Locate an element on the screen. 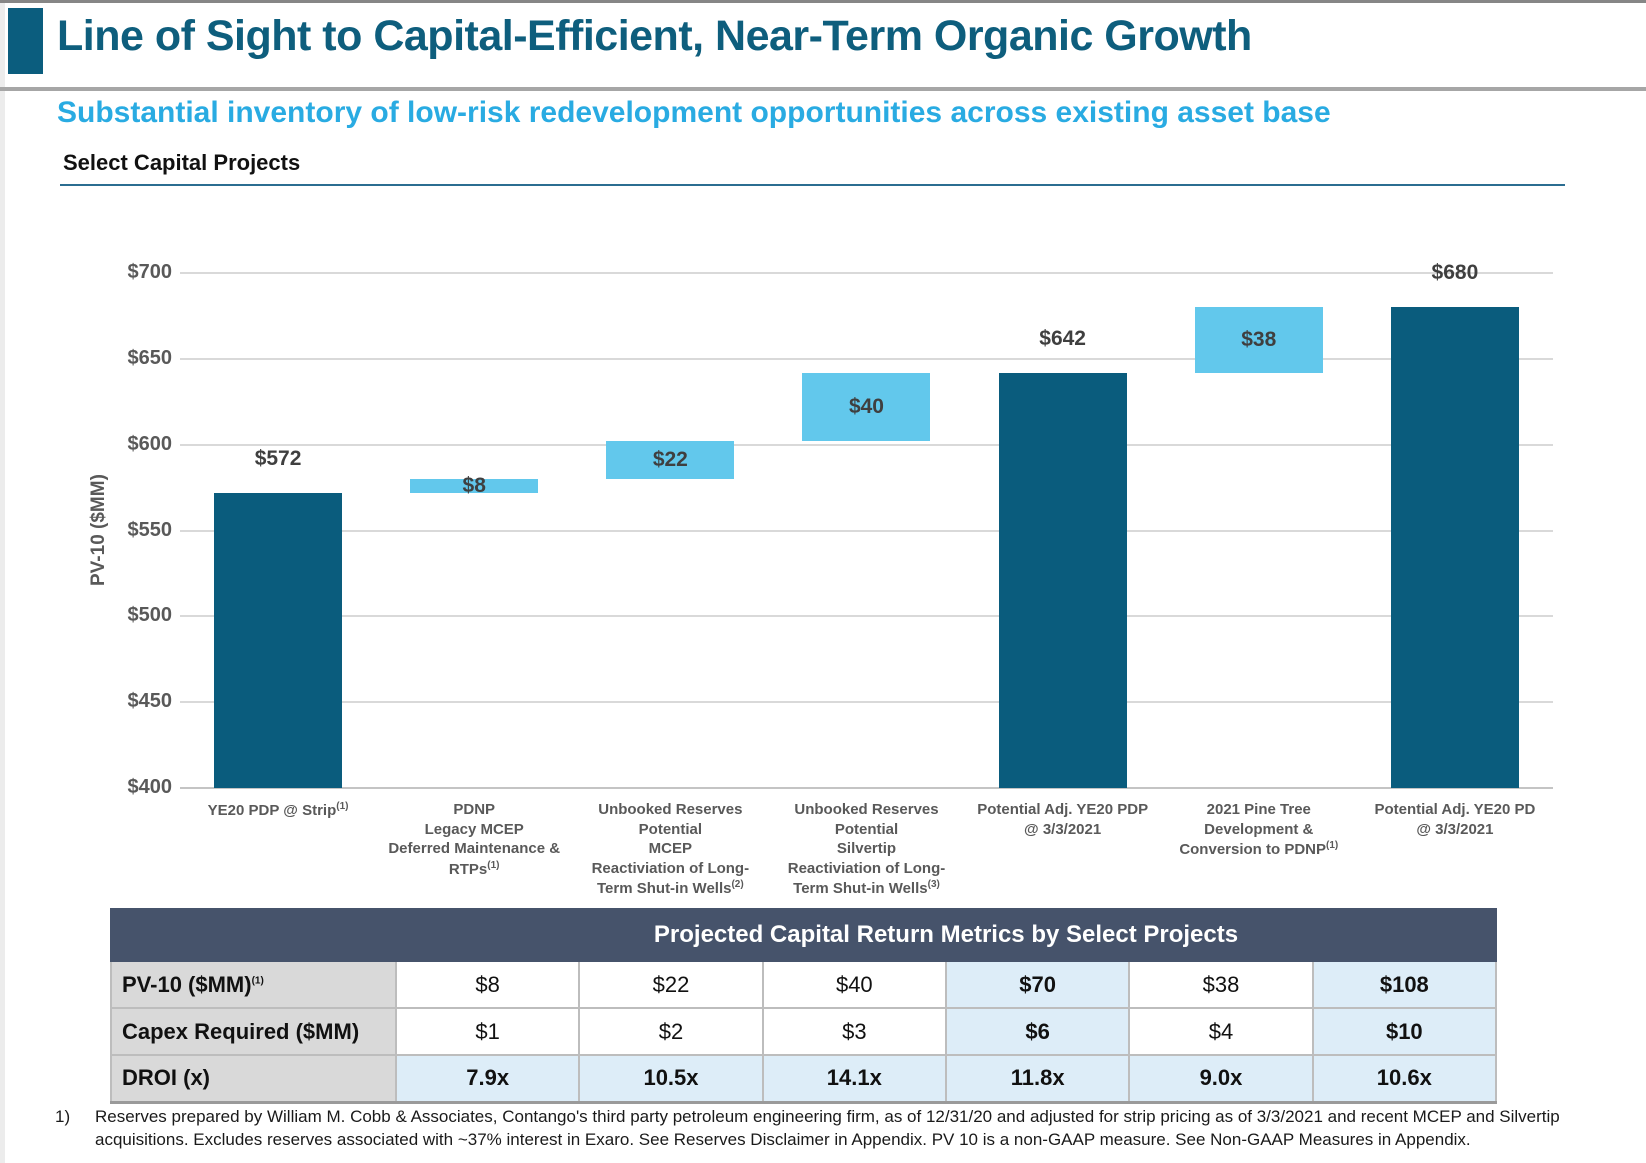 The height and width of the screenshot is (1163, 1646). y-axis-ticks: $700 $650 $600 $550 $500 $450 $400 is located at coordinates (138, 529).